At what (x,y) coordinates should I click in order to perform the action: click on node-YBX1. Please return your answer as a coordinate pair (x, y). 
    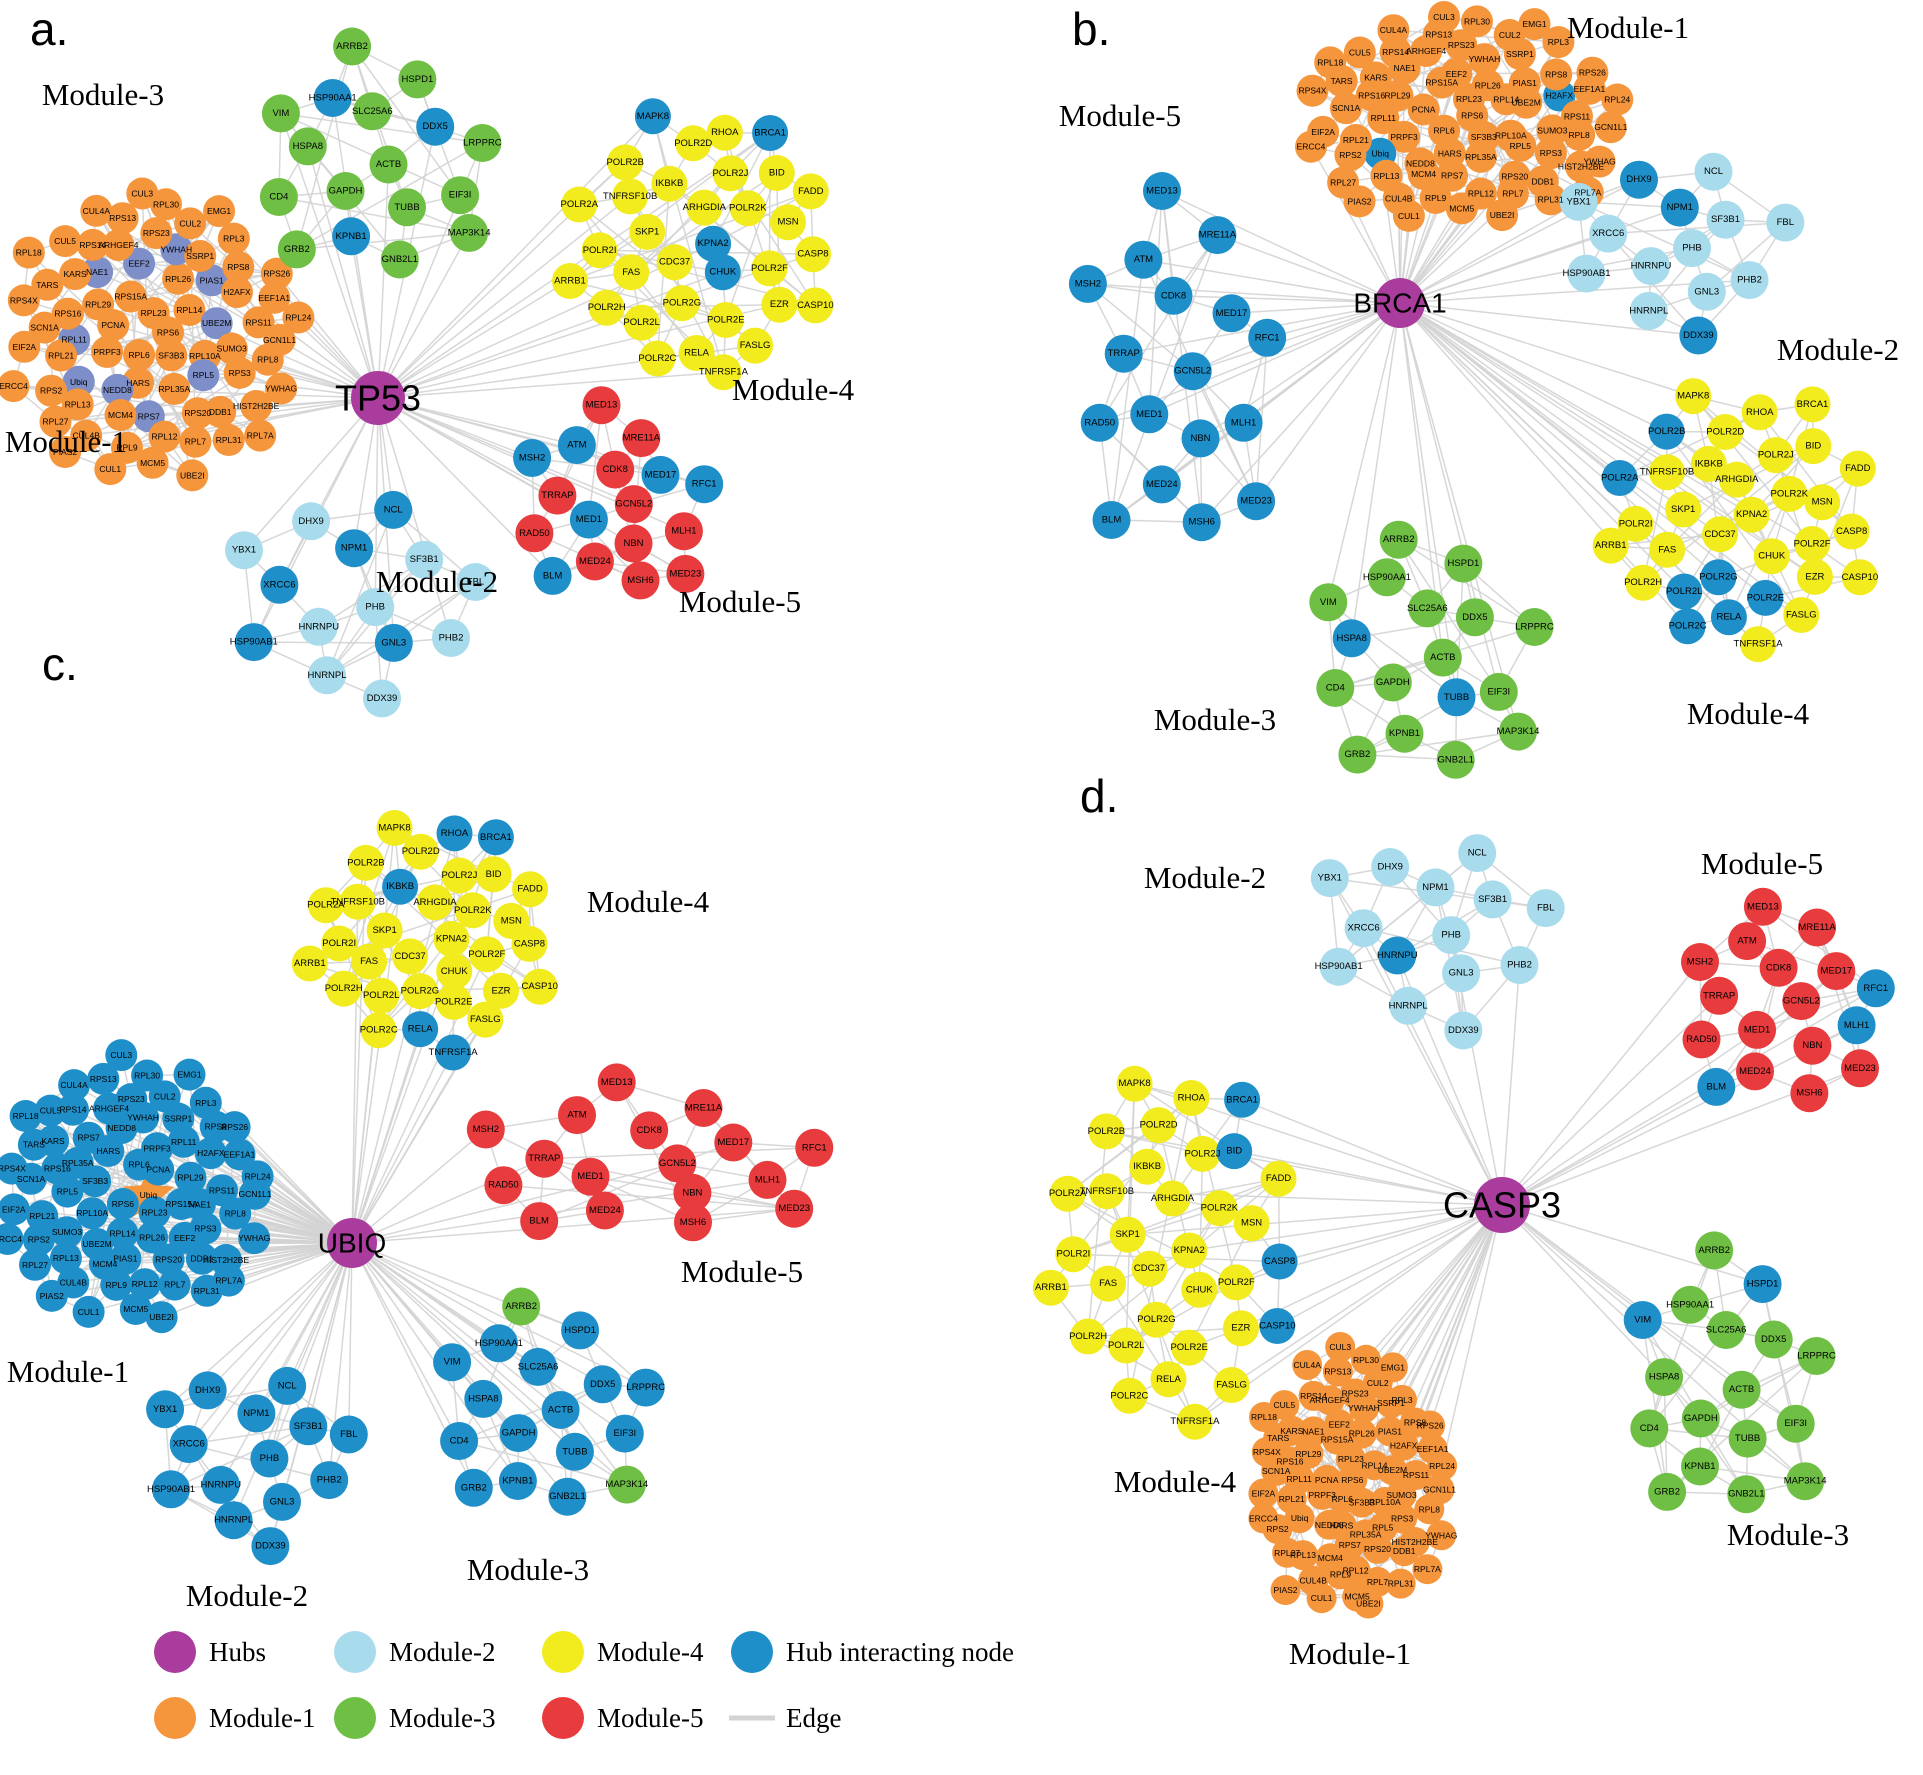
    Looking at the image, I should click on (1329, 878).